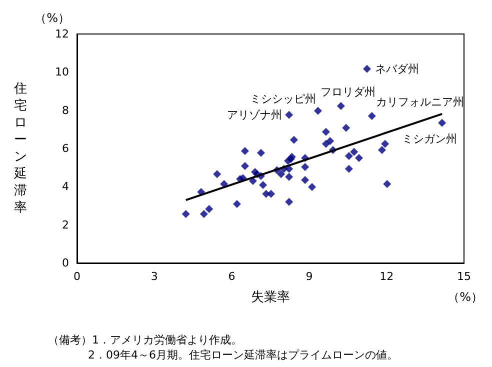 The image size is (492, 367). I want to click on x-tick-label: 12, so click(387, 276).